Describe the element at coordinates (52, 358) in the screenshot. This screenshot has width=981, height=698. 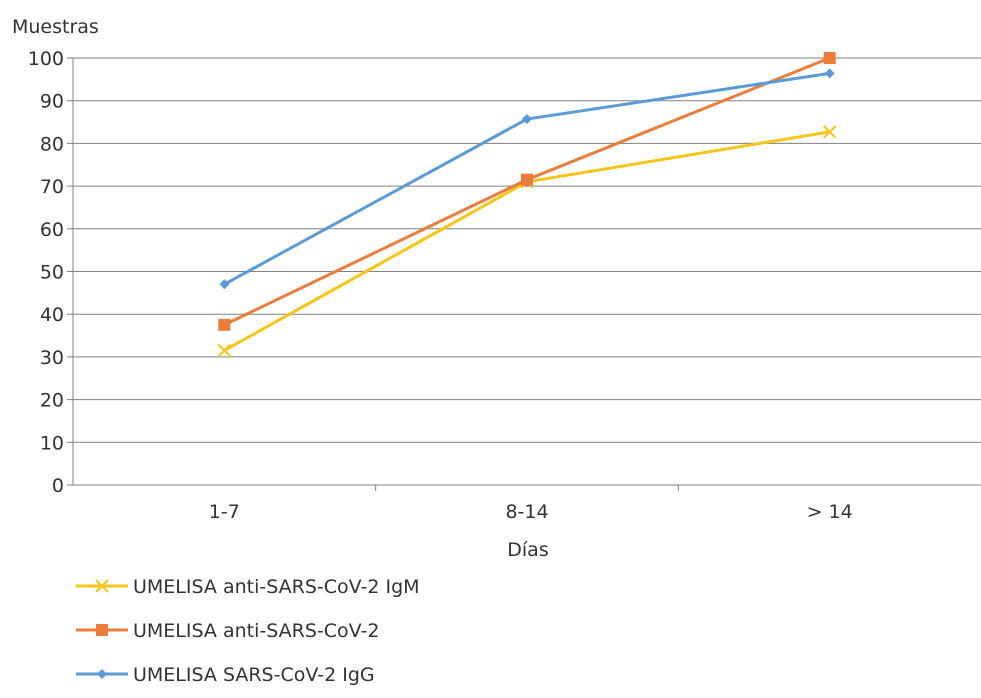
I see `y-tick-label: 30` at that location.